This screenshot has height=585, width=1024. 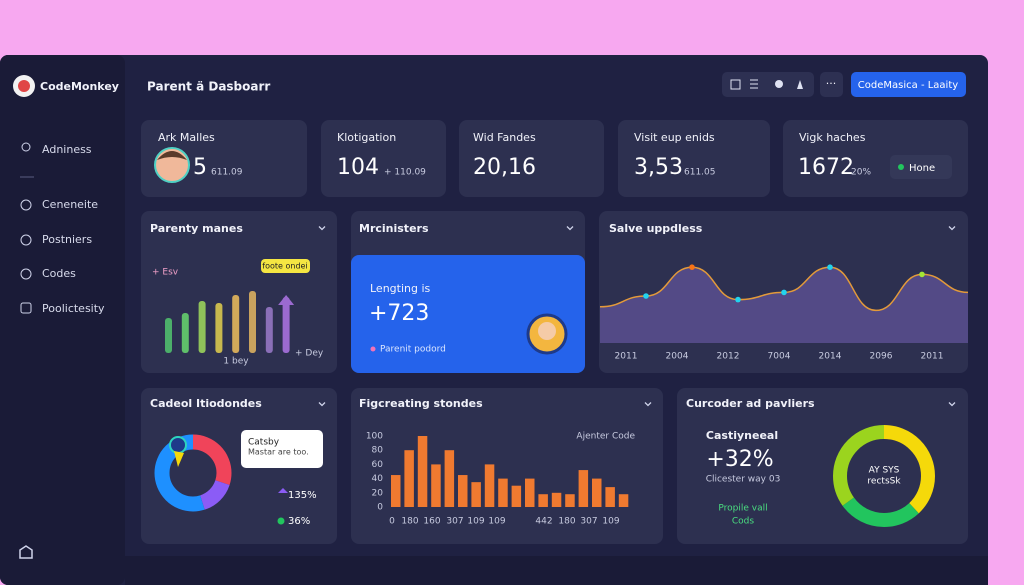 What do you see at coordinates (547, 331) in the screenshot?
I see `avatar-face` at bounding box center [547, 331].